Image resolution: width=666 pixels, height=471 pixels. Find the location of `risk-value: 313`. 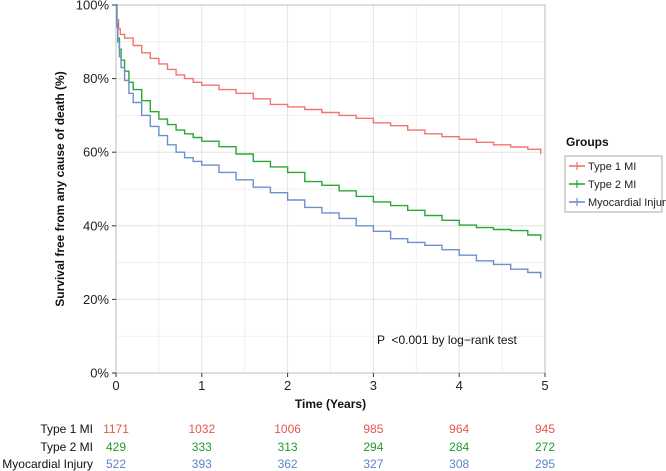

risk-value: 313 is located at coordinates (288, 447).